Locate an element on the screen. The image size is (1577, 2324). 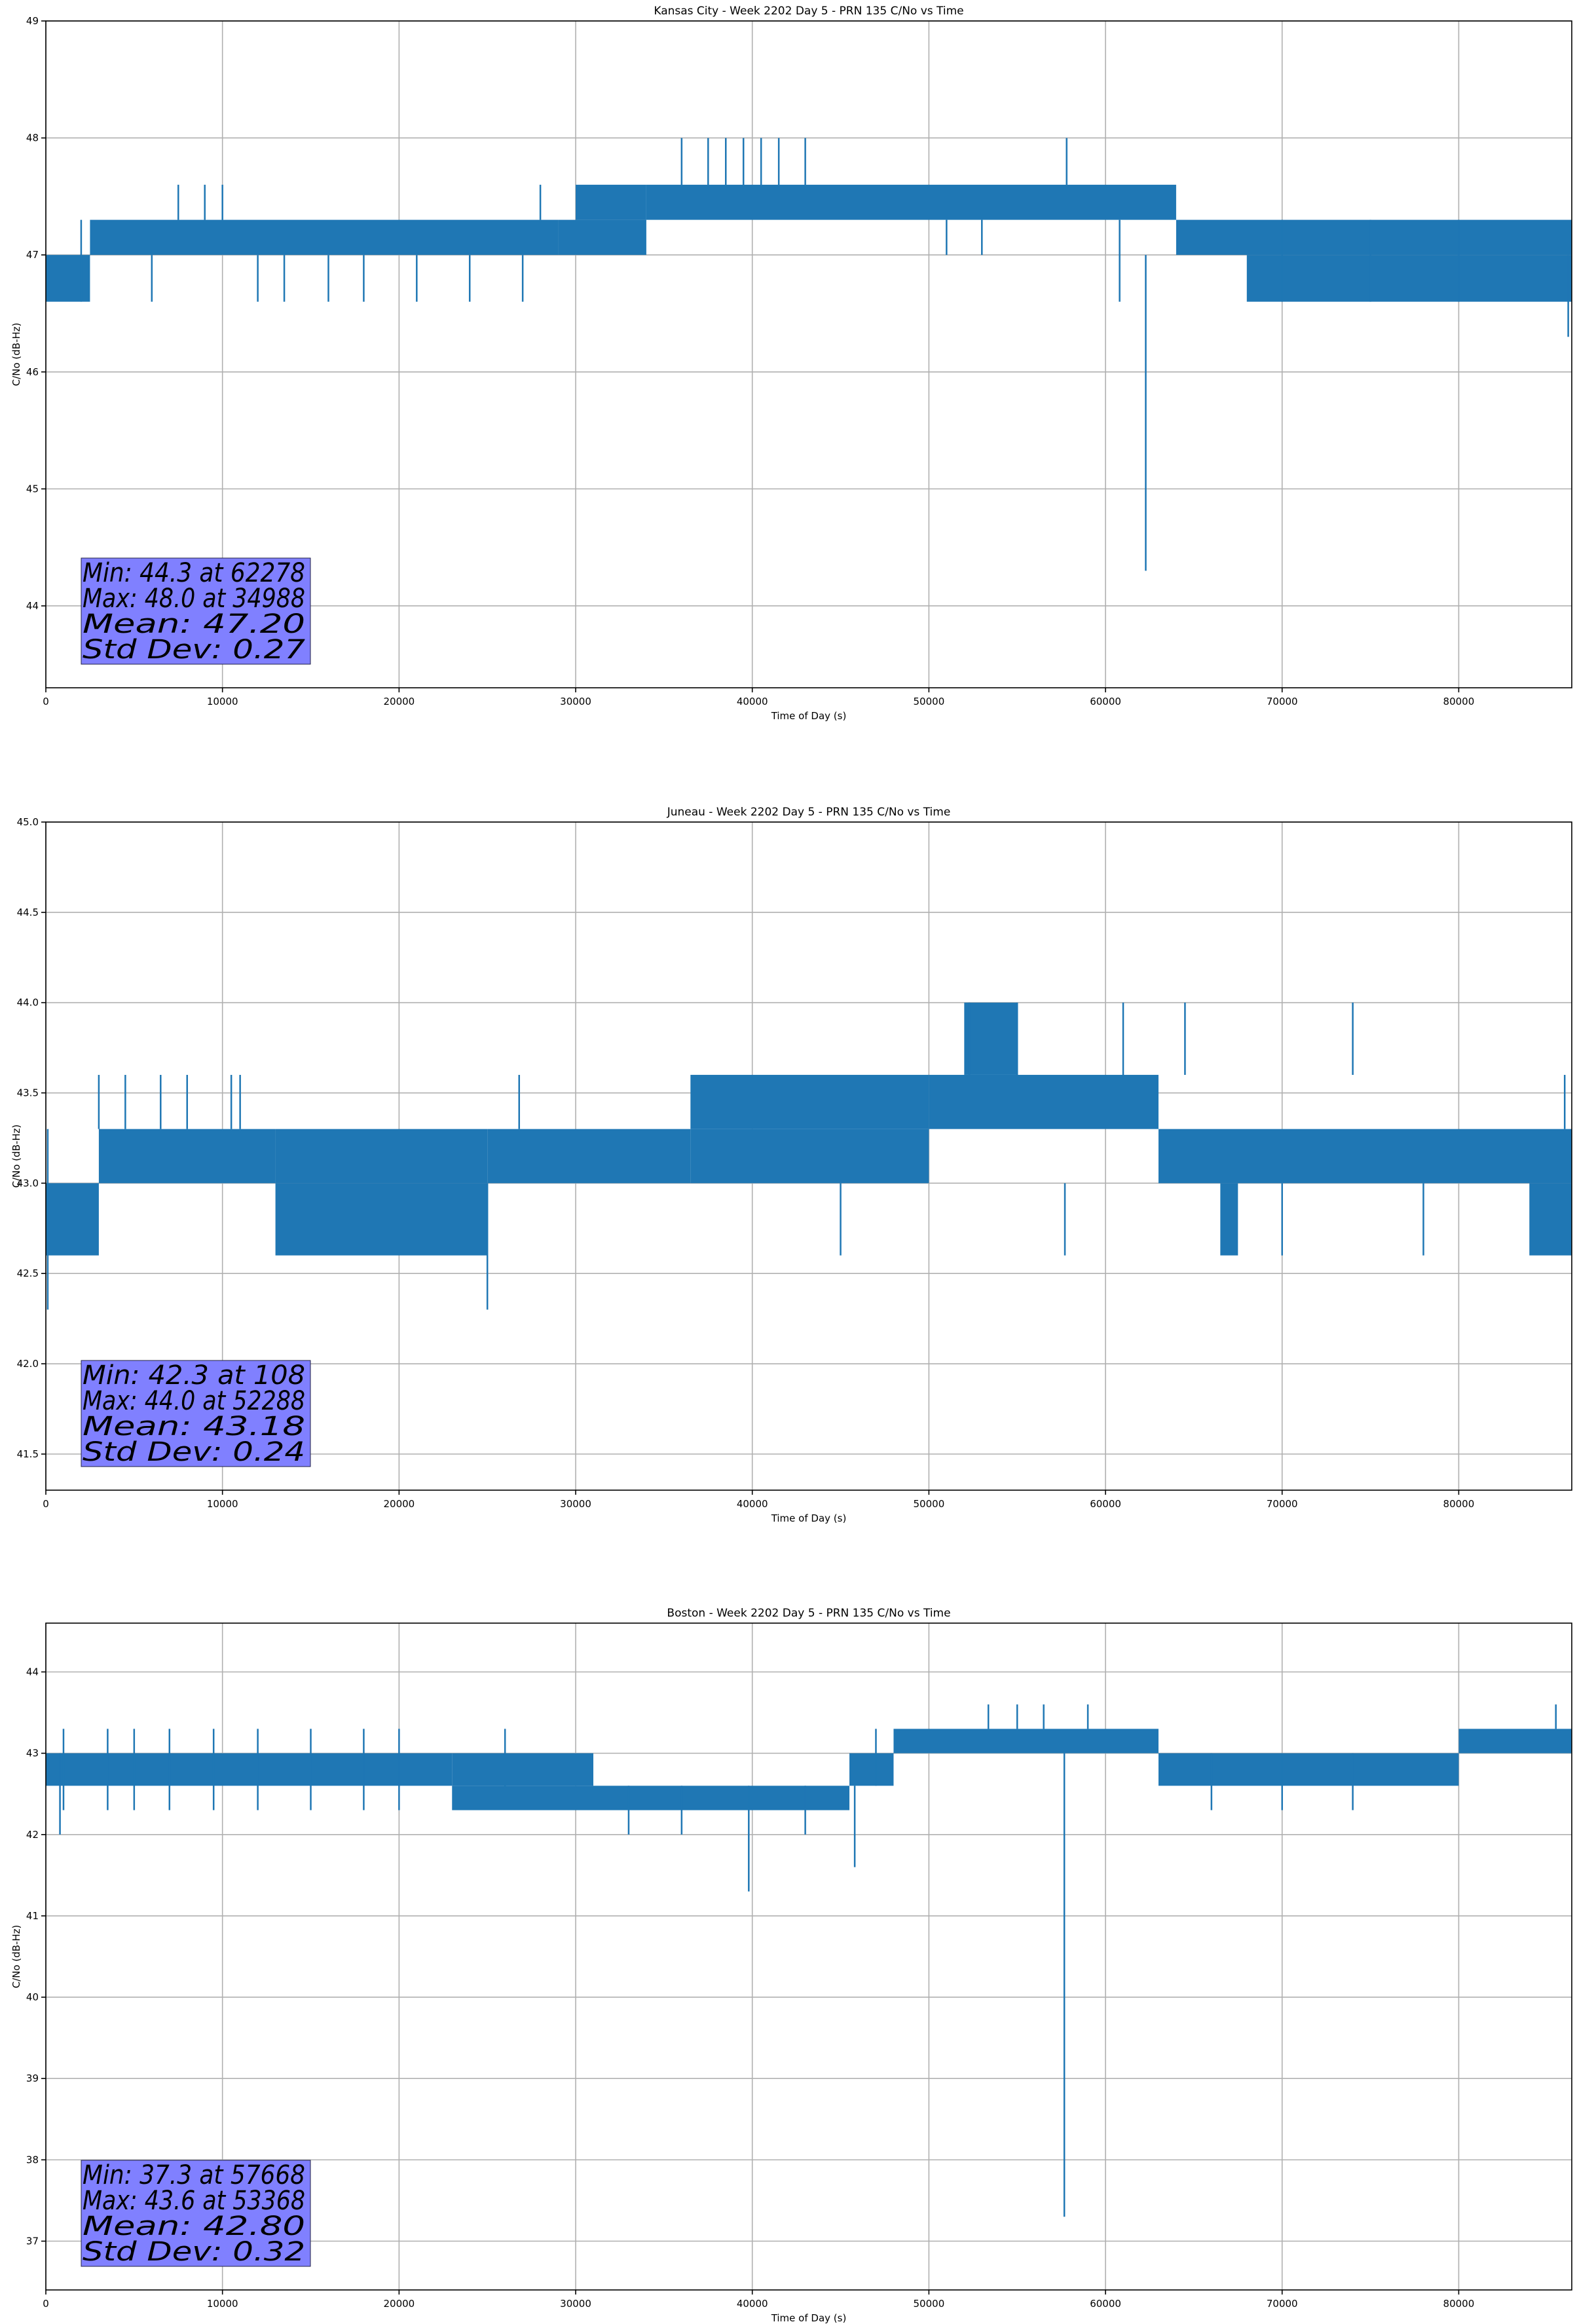
y-tick-label: 43.0 is located at coordinates (28, 1183).